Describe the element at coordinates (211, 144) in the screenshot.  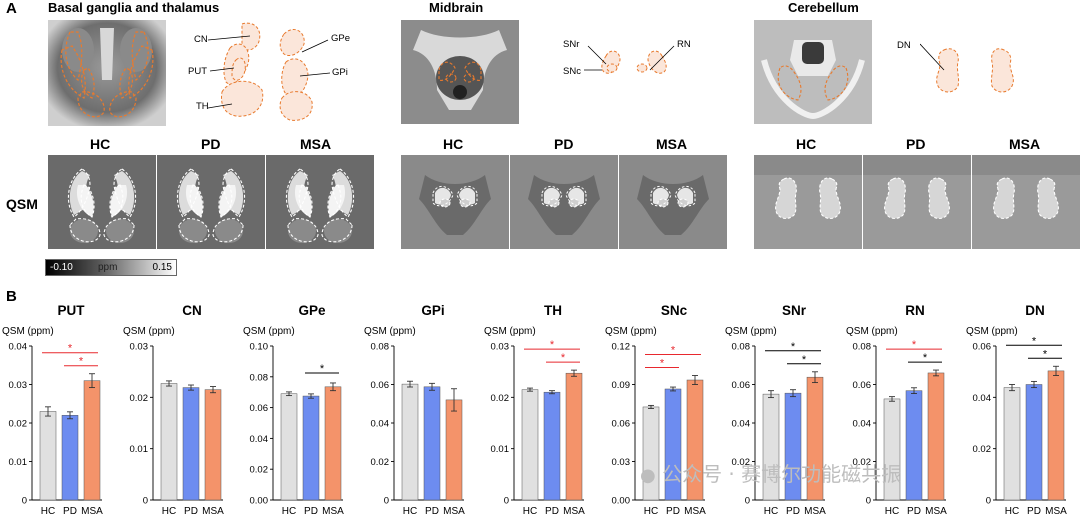
I see `group-label-pd-basal: PD` at that location.